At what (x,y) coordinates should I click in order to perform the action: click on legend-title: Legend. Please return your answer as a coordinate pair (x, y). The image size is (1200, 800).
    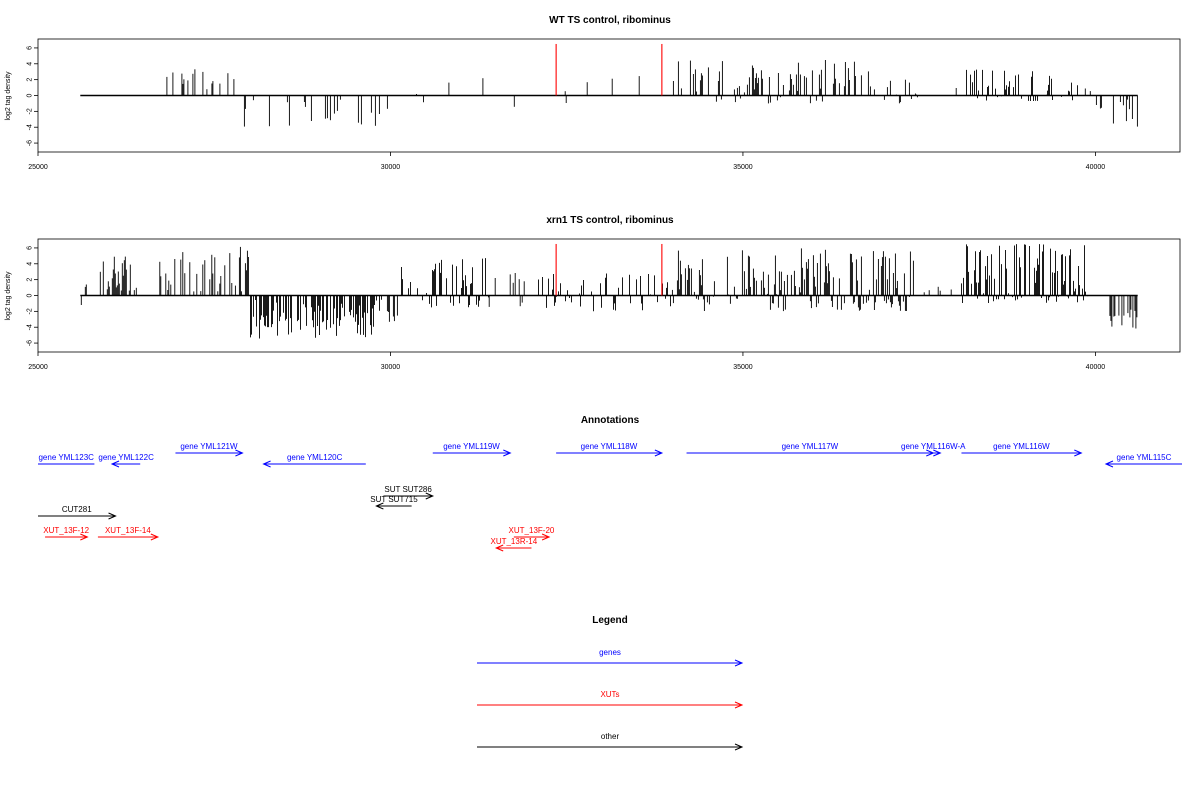
    Looking at the image, I should click on (610, 620).